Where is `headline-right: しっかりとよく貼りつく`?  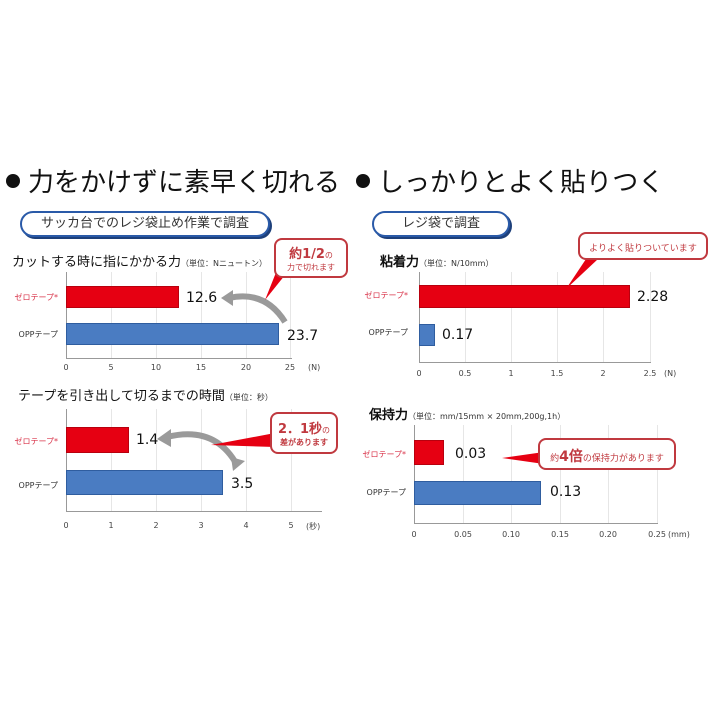 headline-right: しっかりとよく貼りつく is located at coordinates (510, 183).